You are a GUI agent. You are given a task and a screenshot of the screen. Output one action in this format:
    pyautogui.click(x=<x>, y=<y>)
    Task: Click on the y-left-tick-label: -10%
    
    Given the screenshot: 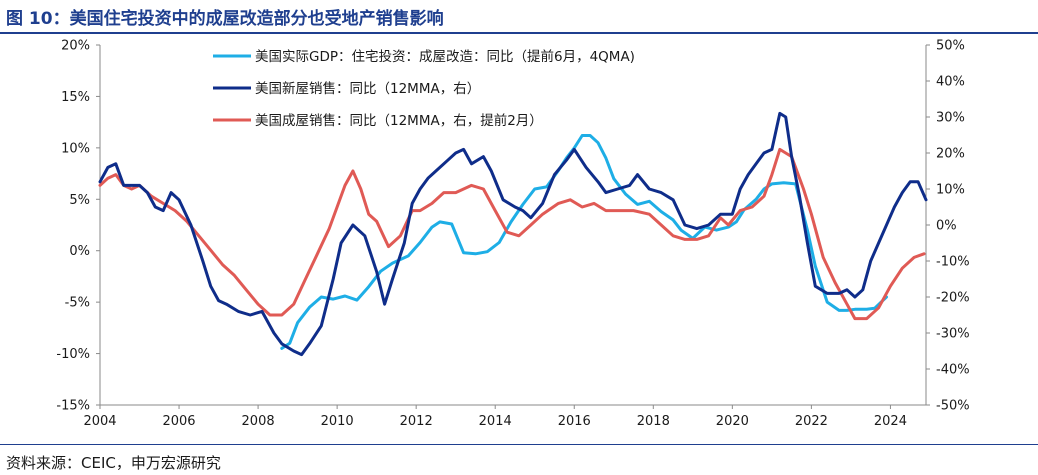 What is the action you would take?
    pyautogui.click(x=73, y=354)
    